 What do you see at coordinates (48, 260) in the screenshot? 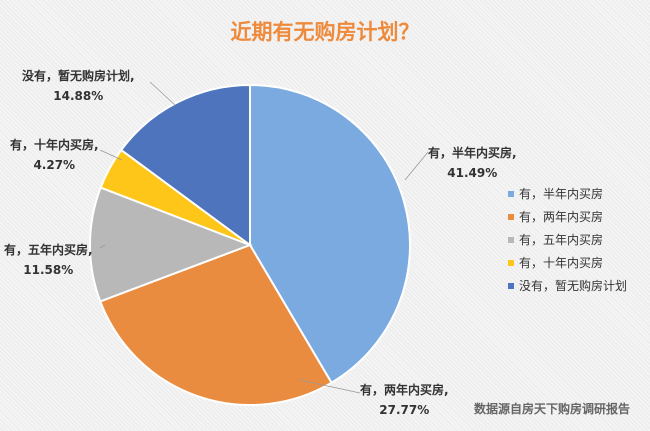
I see `data-label-2: 有，五年内买房, 11.58%` at bounding box center [48, 260].